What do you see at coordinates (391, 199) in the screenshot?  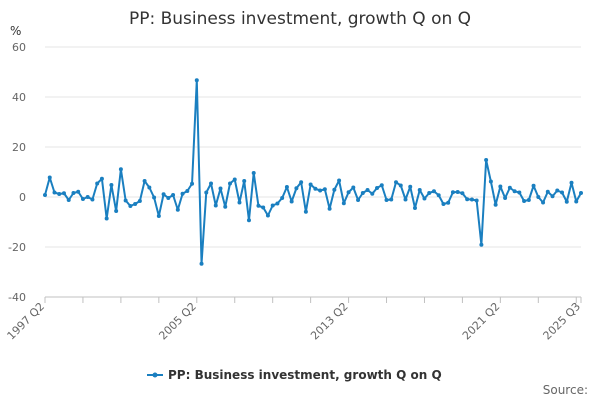 I see `data-point: 2015 Q3: -1` at bounding box center [391, 199].